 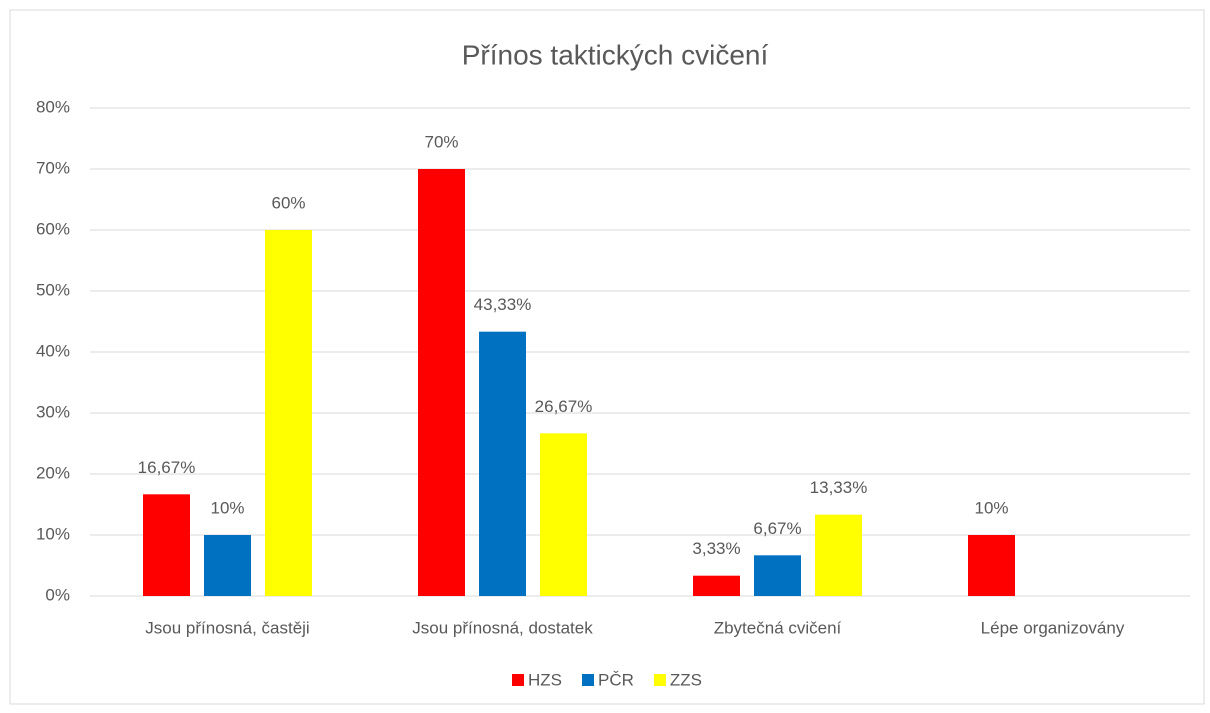 I want to click on data-label: 16,67%, so click(x=167, y=467).